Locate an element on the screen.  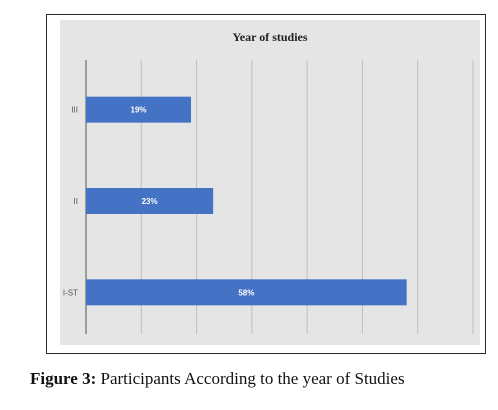
bar-i-st is located at coordinates (246, 292).